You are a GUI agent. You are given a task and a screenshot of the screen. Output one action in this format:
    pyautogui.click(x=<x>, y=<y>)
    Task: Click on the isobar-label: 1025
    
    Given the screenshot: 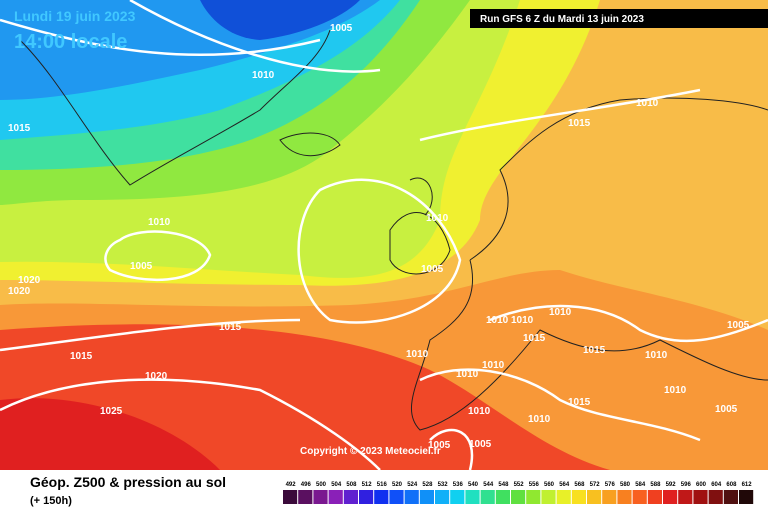 What is the action you would take?
    pyautogui.click(x=111, y=411)
    